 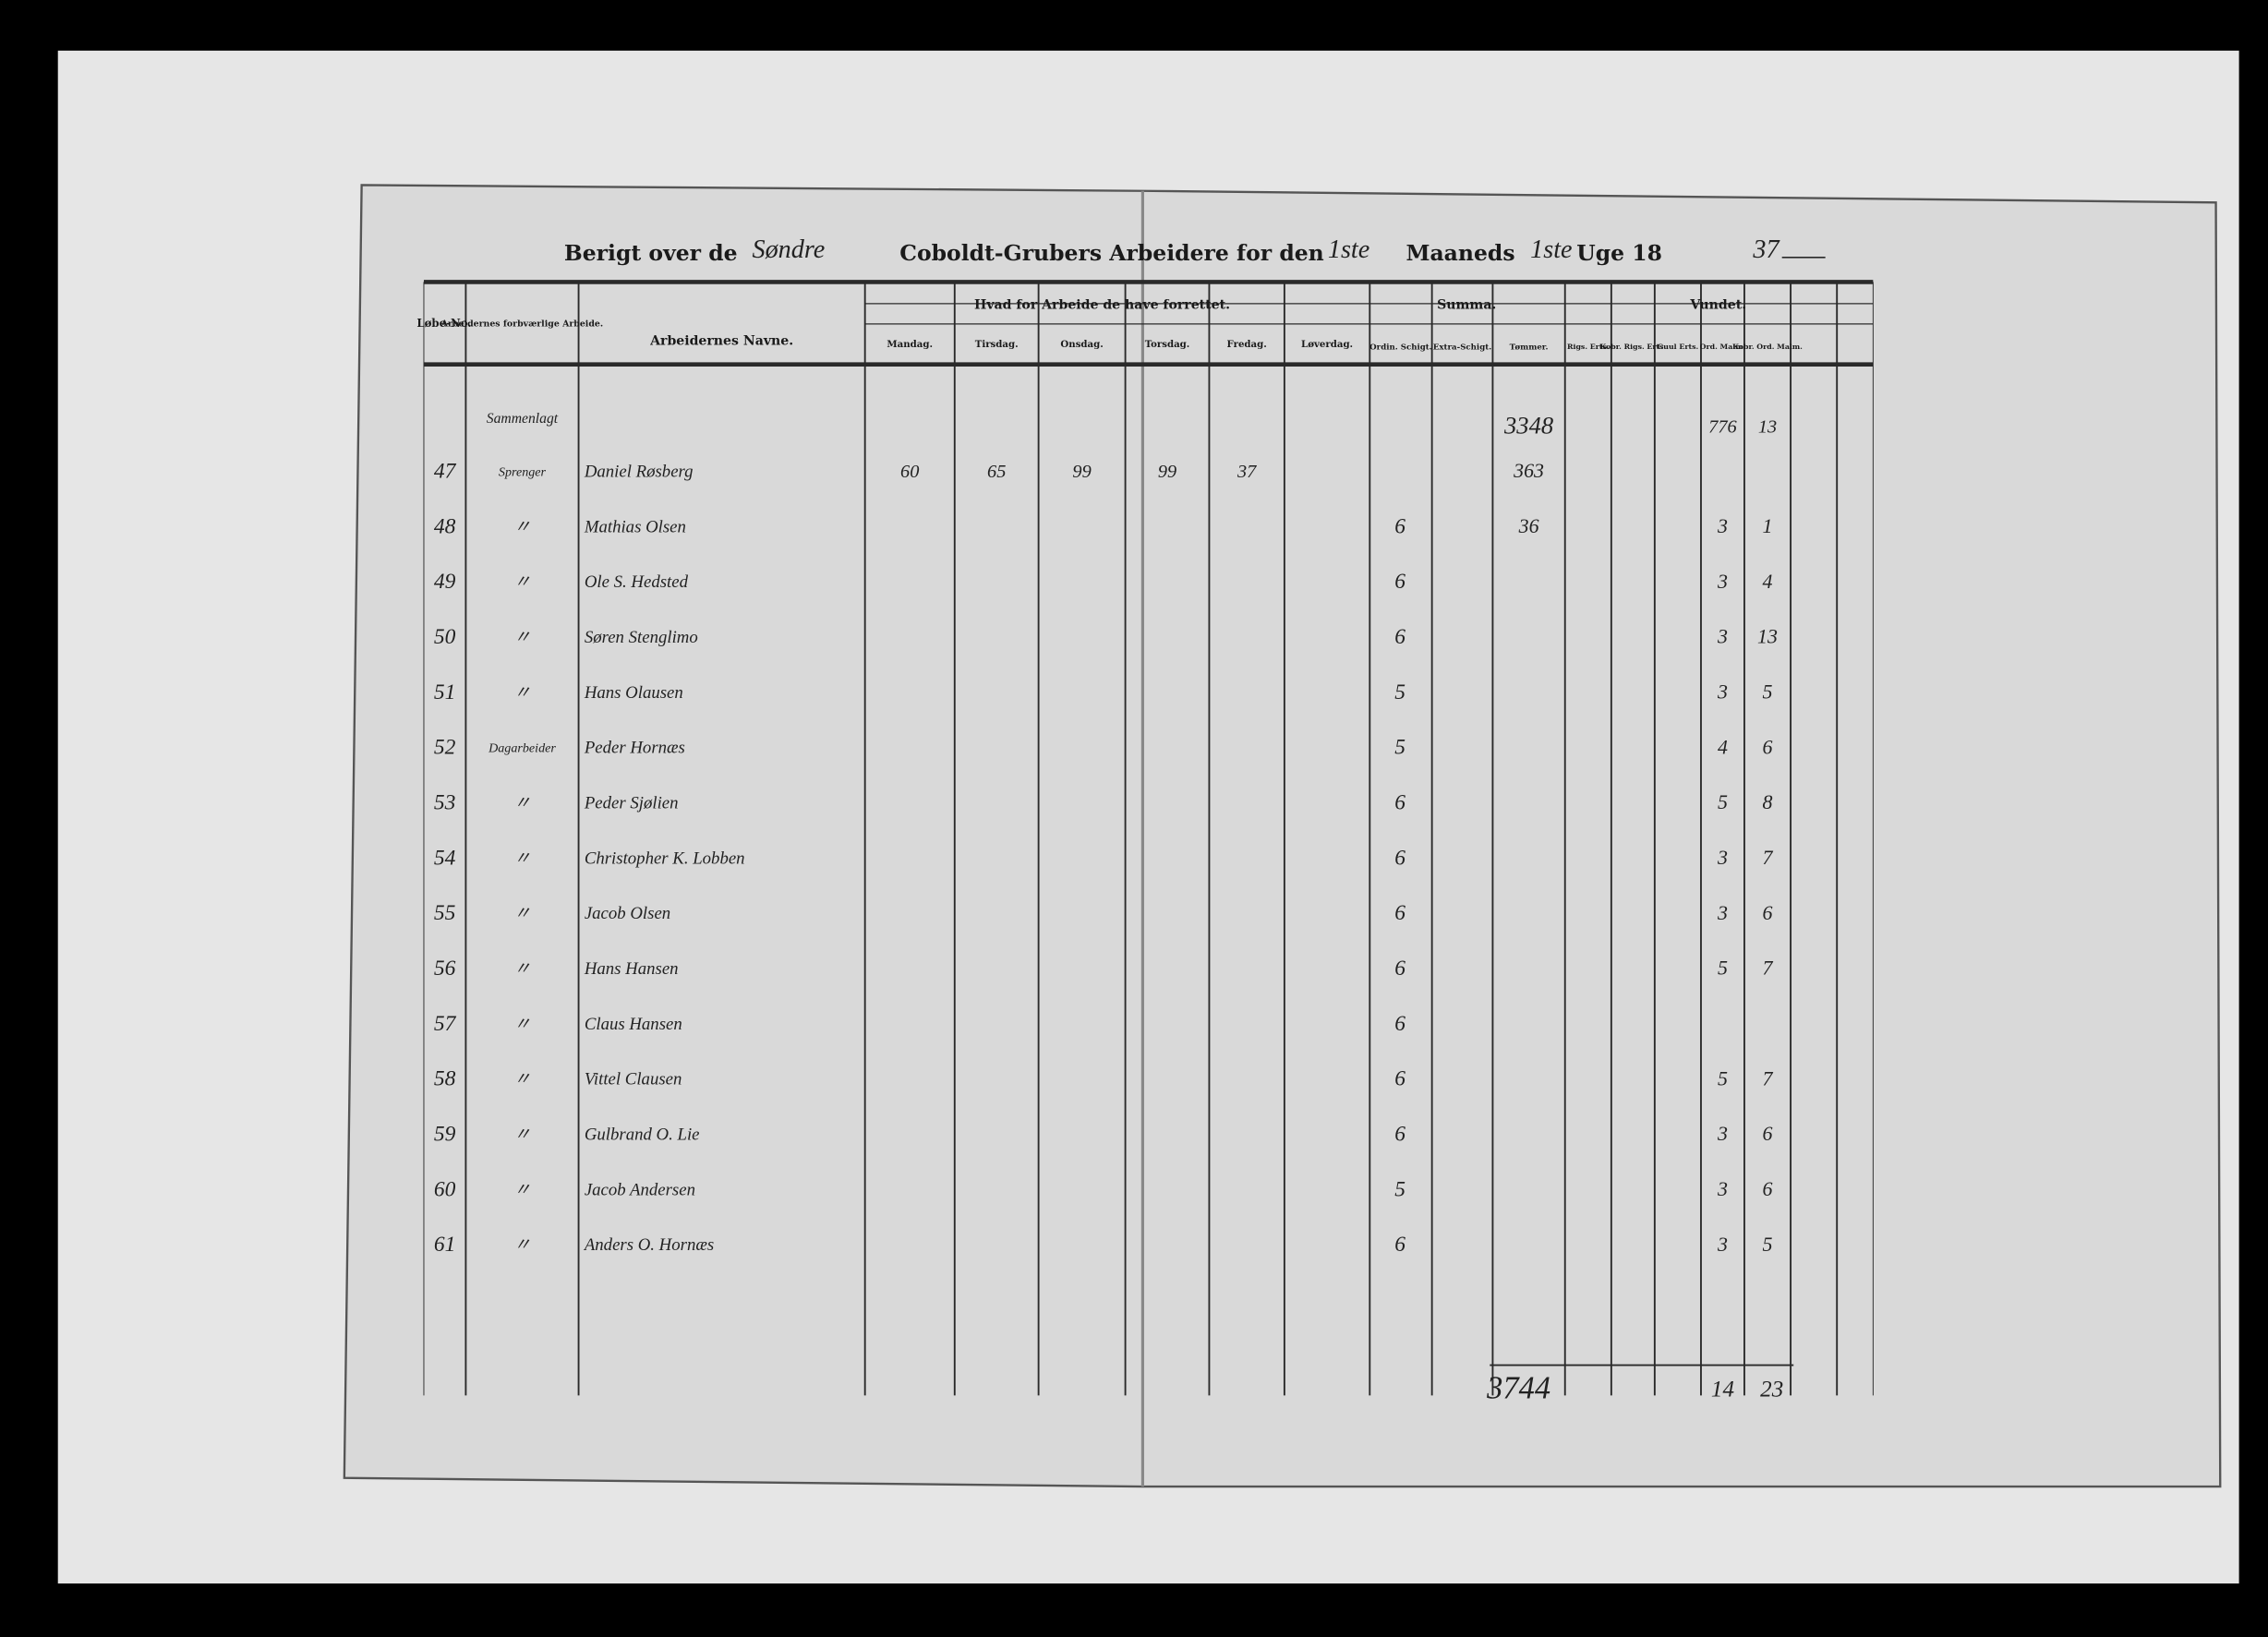 I want to click on title-part: Coboldt-Grubers Arbeidere for den, so click(x=1111, y=253).